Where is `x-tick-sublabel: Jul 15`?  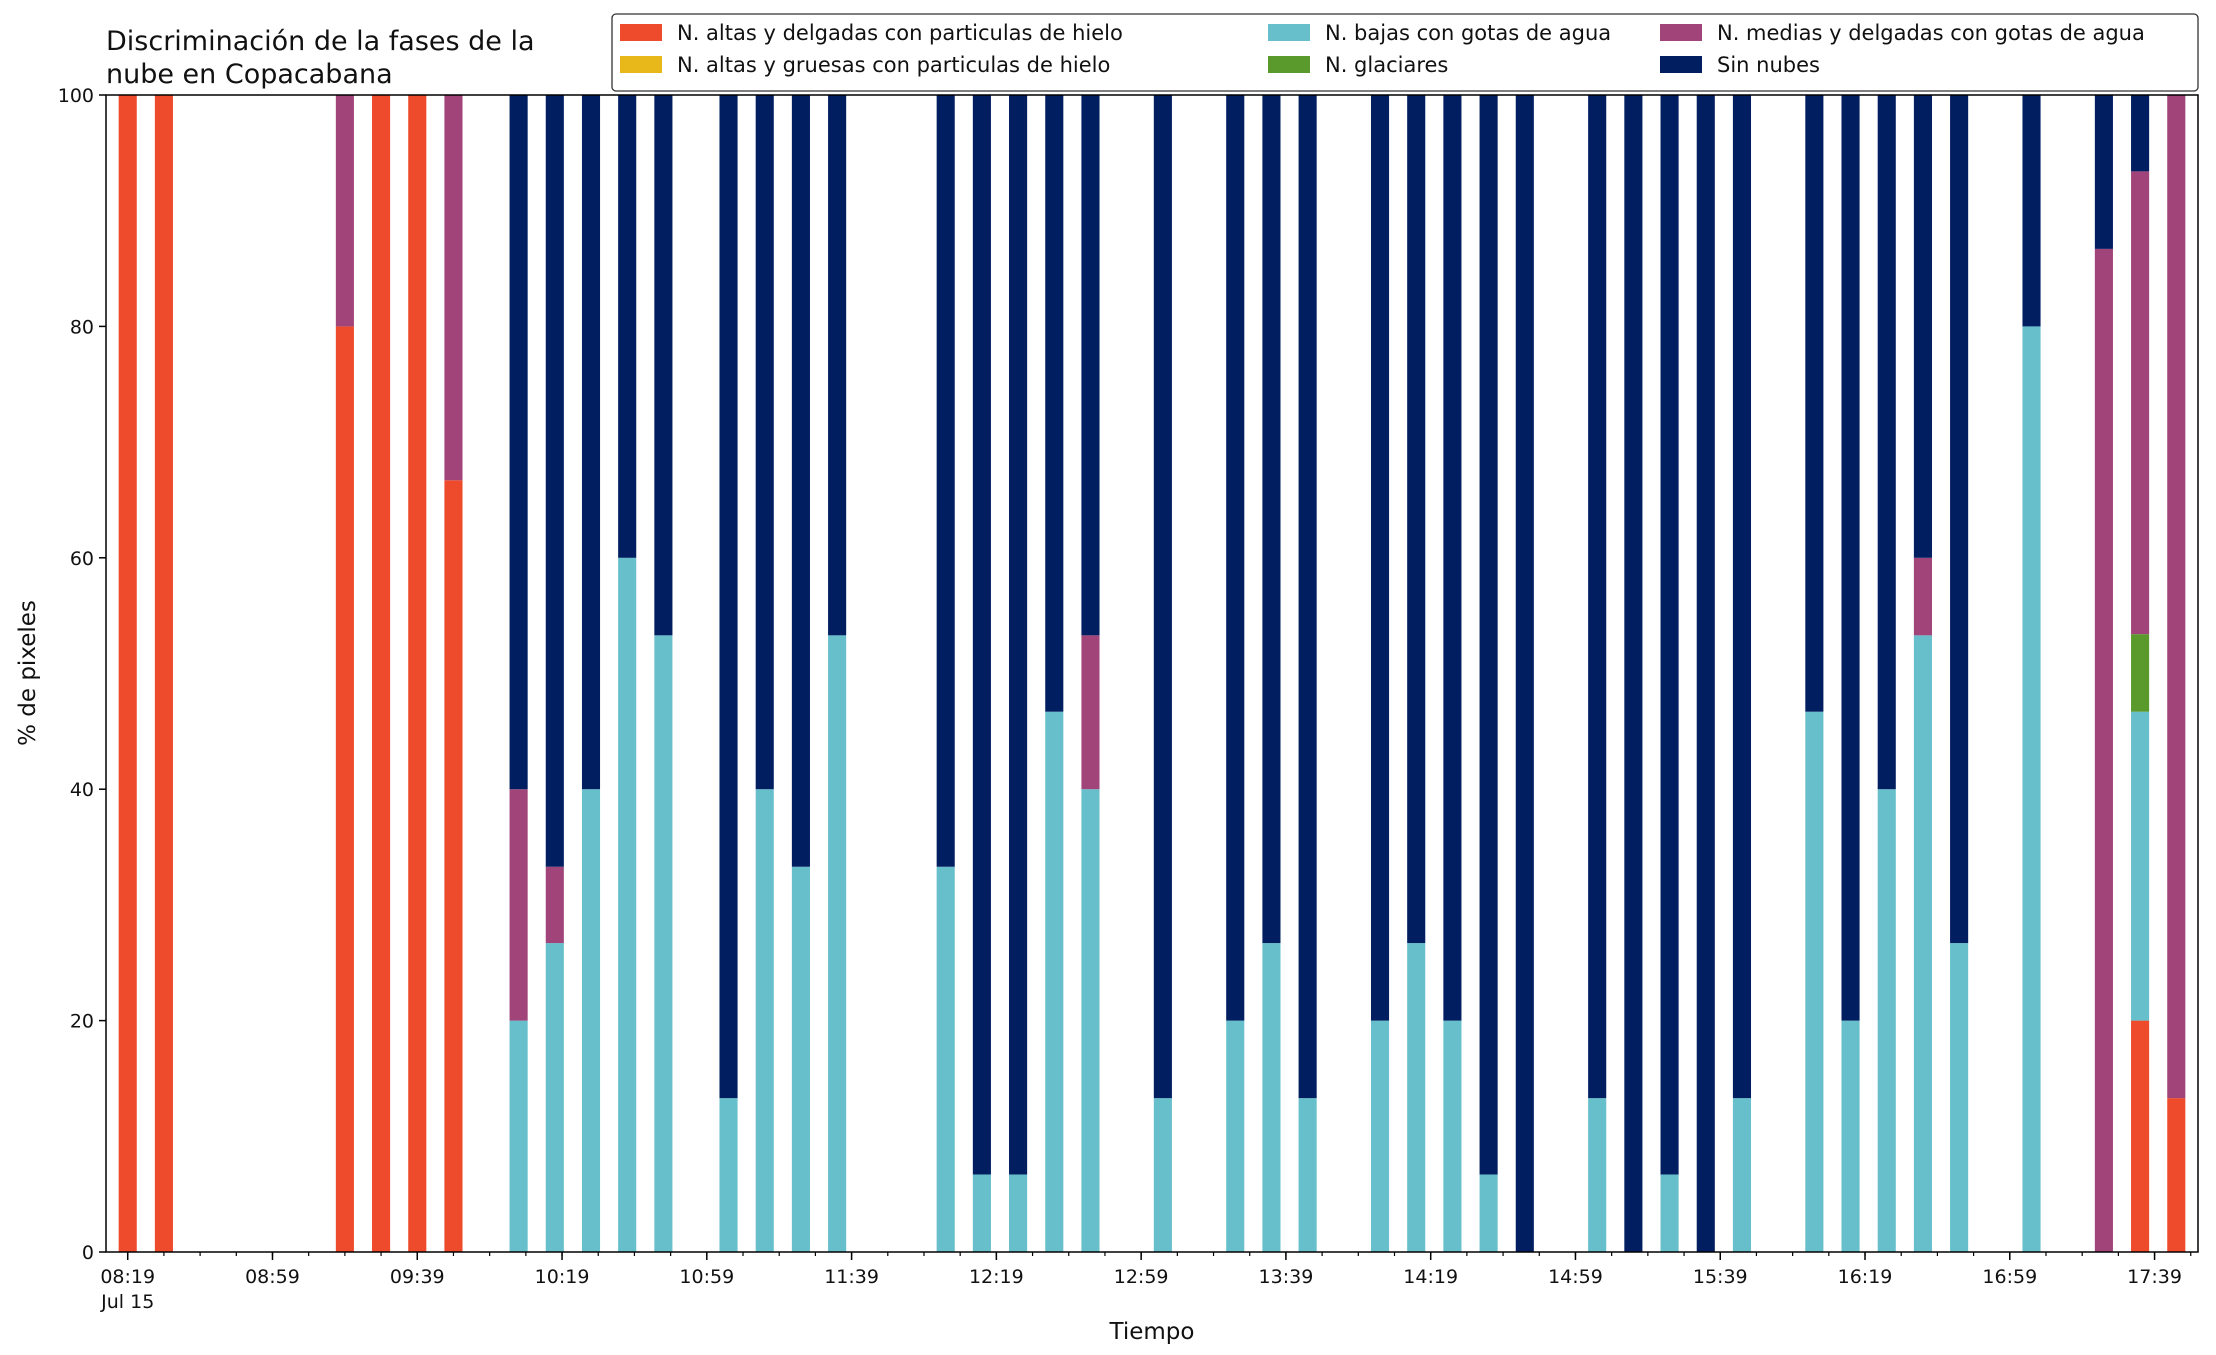 x-tick-sublabel: Jul 15 is located at coordinates (127, 1302).